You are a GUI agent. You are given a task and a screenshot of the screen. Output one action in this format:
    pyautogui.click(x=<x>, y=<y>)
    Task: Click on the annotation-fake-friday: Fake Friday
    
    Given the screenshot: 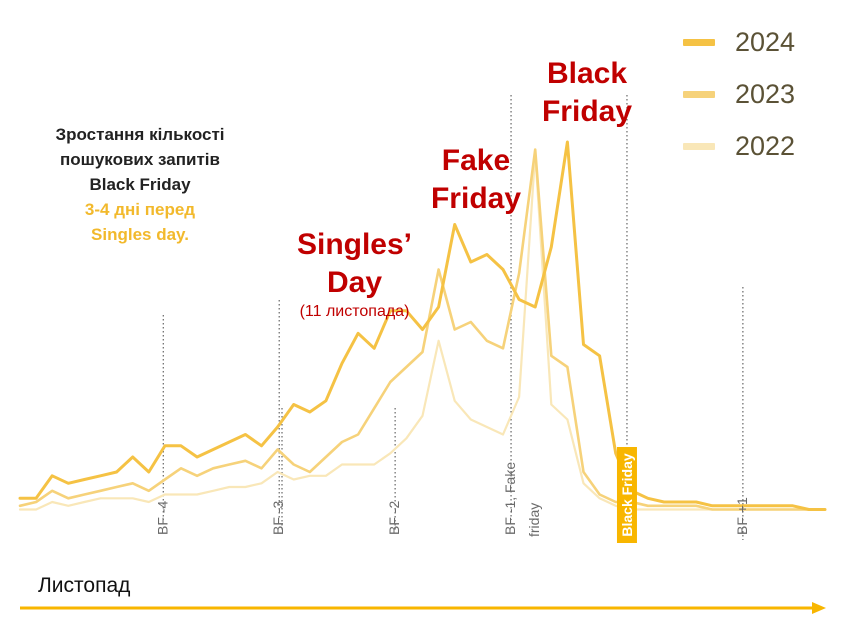 What is the action you would take?
    pyautogui.click(x=476, y=180)
    